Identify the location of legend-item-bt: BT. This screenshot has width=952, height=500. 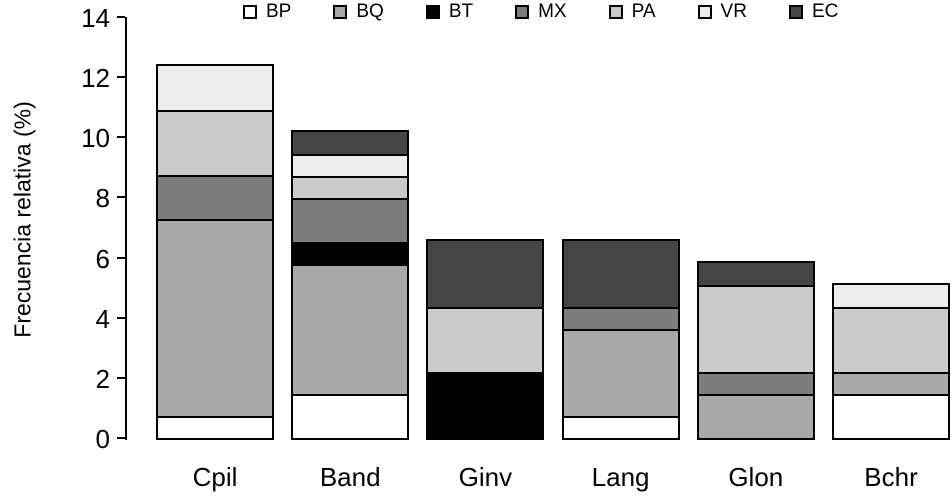
(449, 11).